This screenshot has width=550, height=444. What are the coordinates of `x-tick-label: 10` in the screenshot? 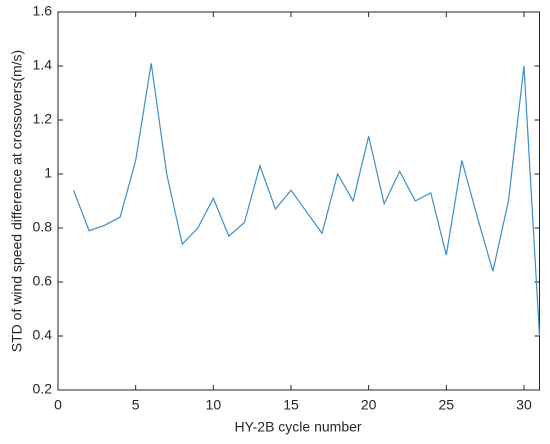 It's located at (214, 405).